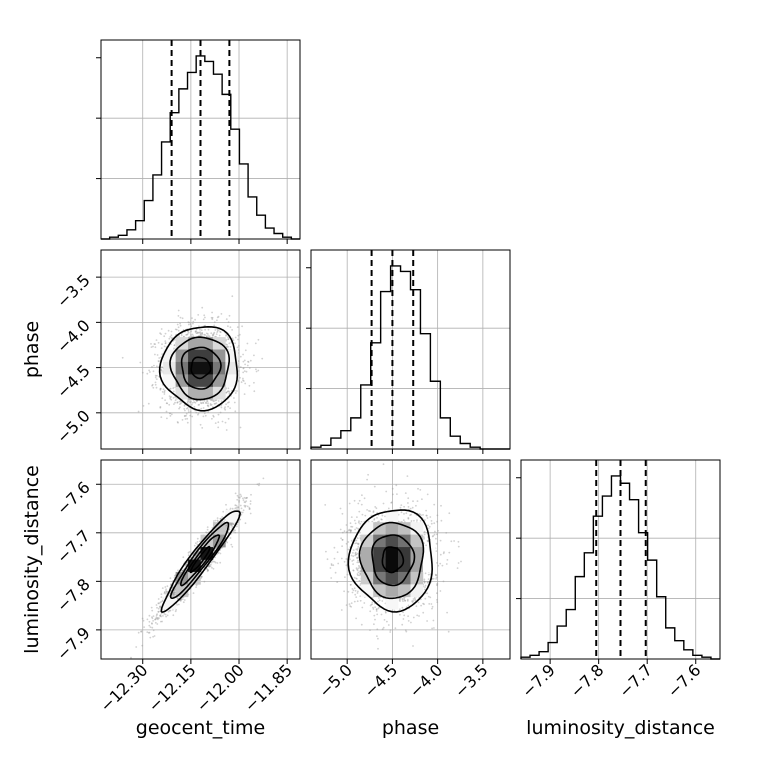 The height and width of the screenshot is (760, 760). I want to click on density-cell, so click(194, 368).